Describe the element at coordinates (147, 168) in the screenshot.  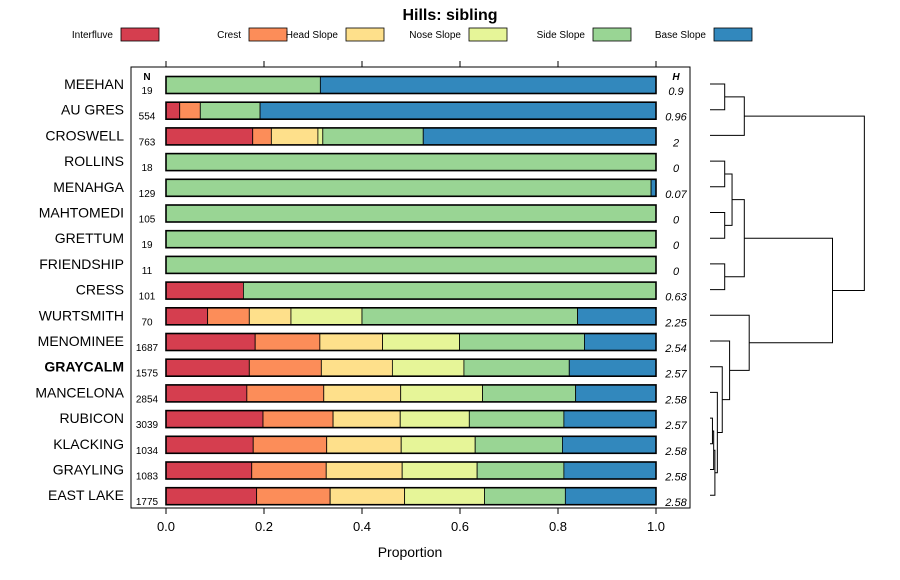
I see `n-value-3: 18` at that location.